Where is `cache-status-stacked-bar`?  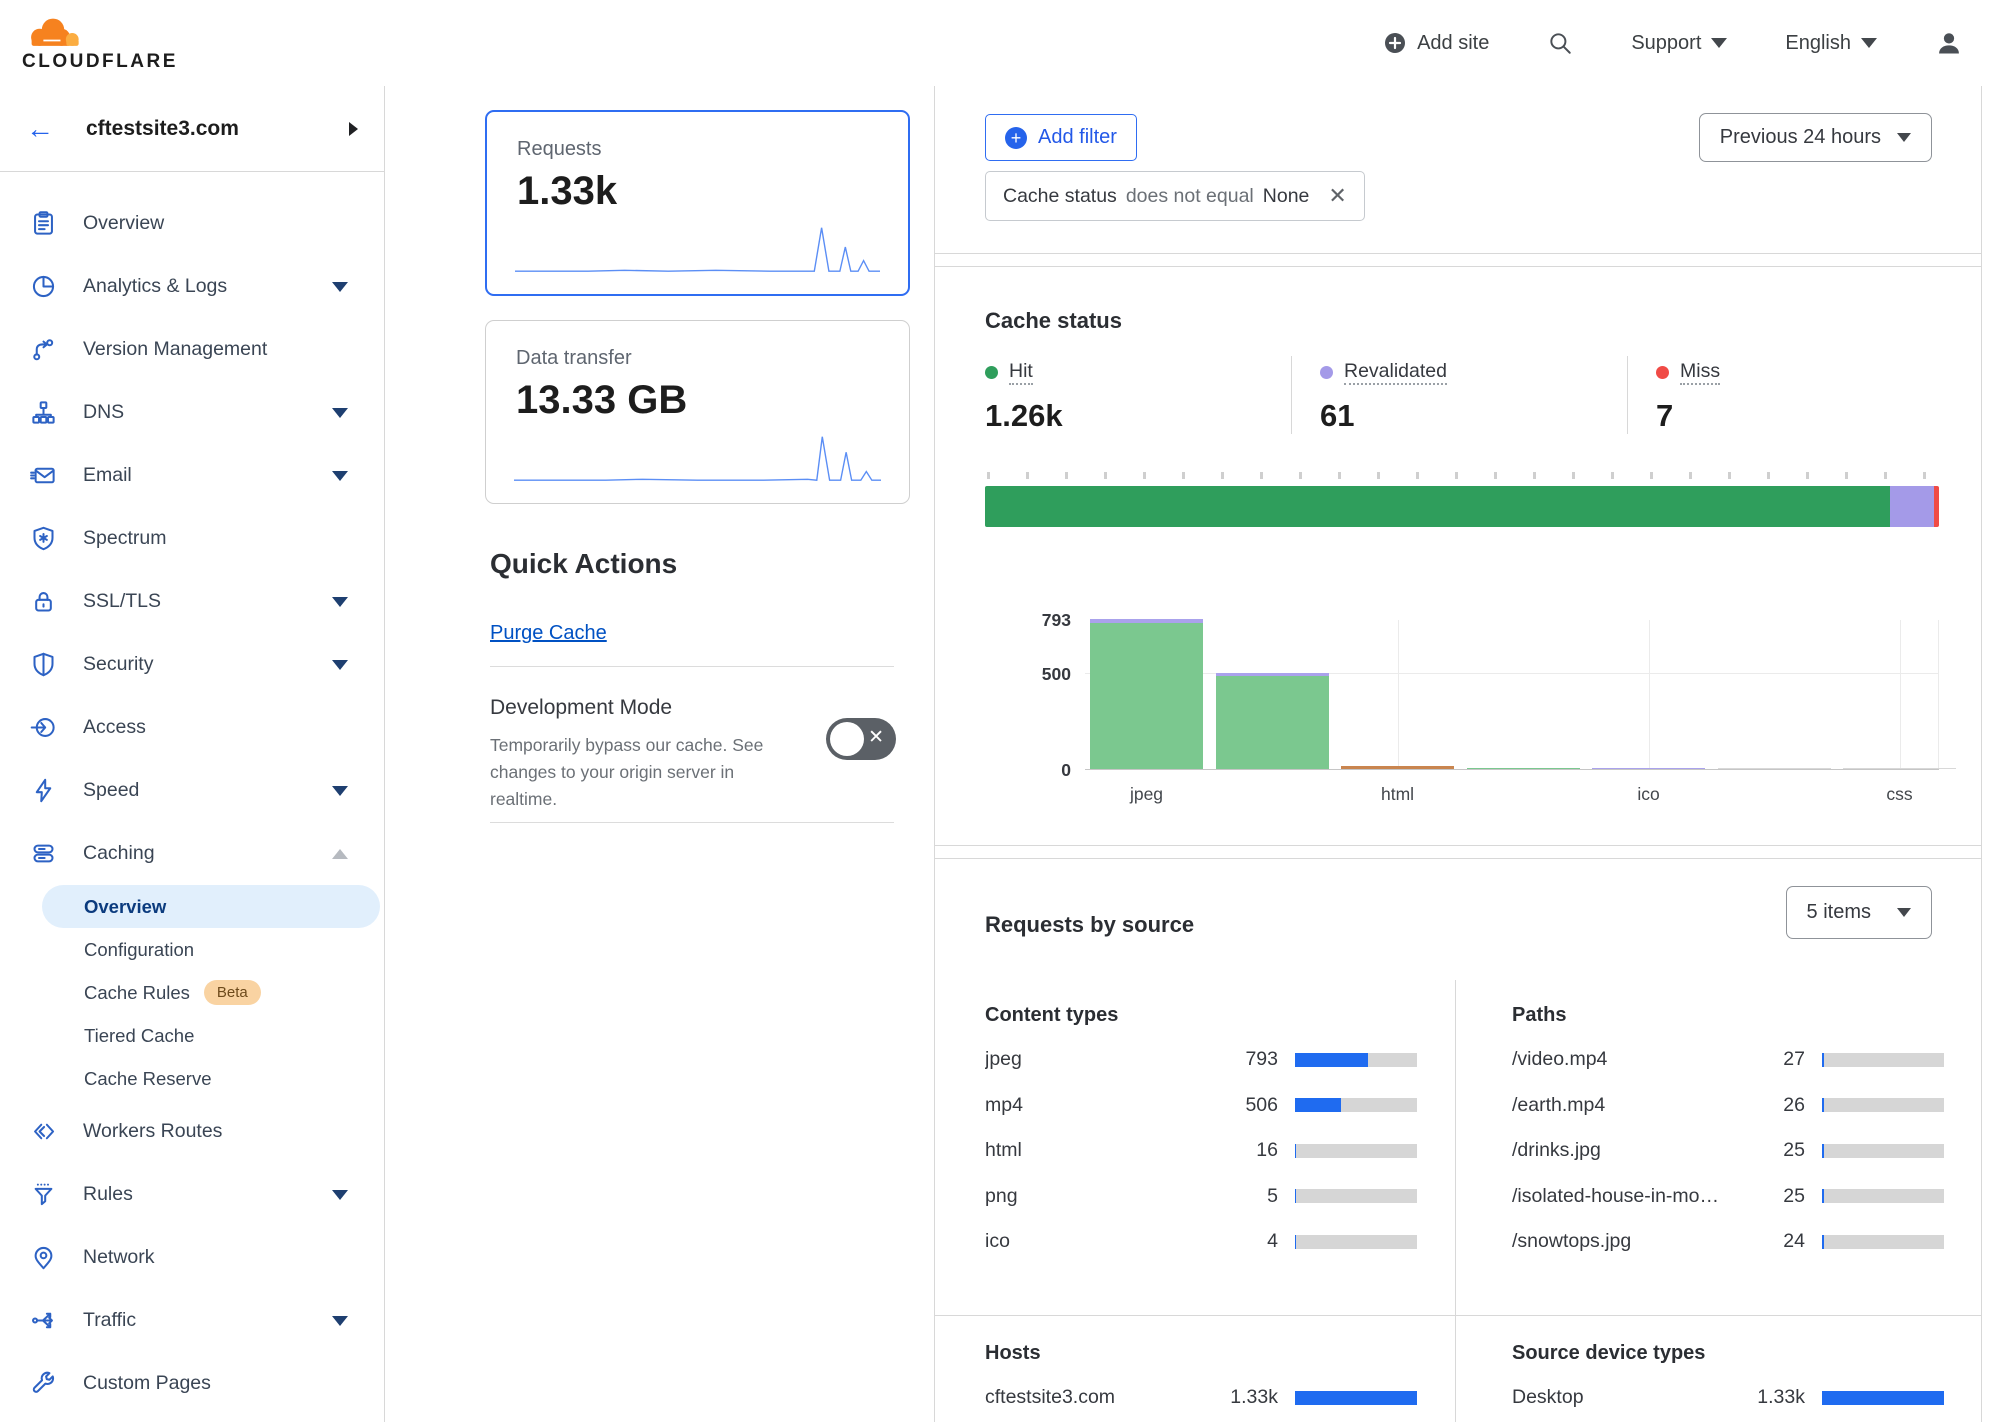
cache-status-stacked-bar is located at coordinates (1462, 506).